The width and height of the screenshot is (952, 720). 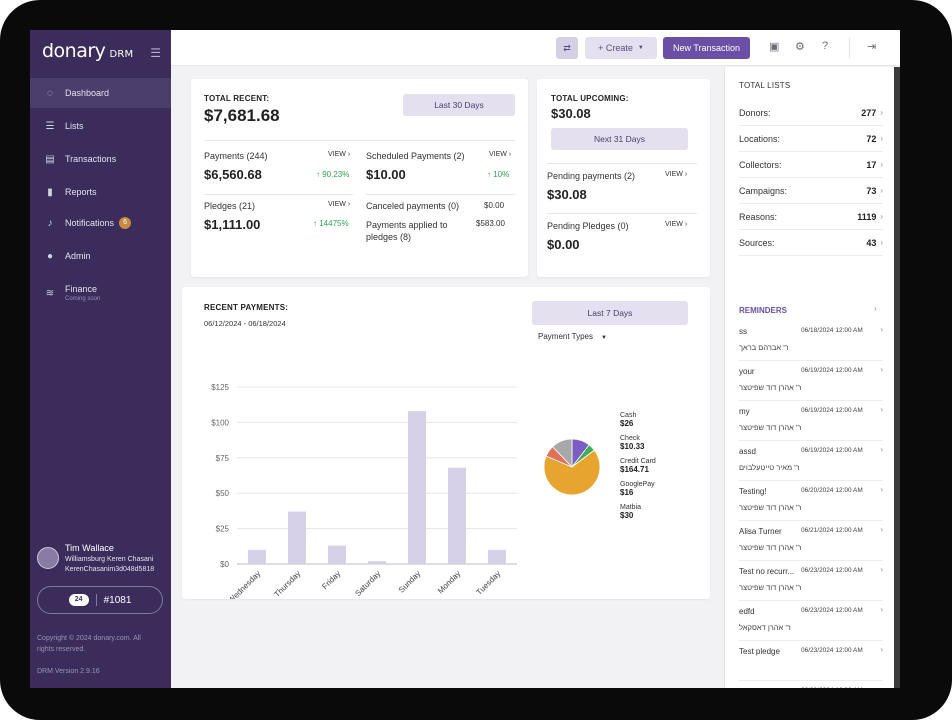 I want to click on bar-monday, so click(x=457, y=515).